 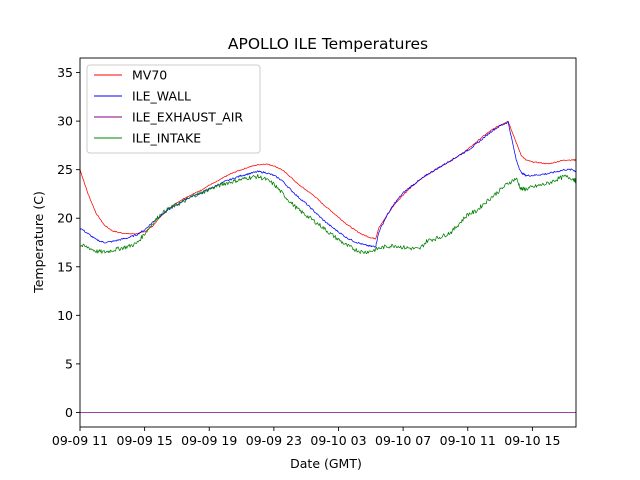 I want to click on y-tick-label: 30, so click(x=65, y=121).